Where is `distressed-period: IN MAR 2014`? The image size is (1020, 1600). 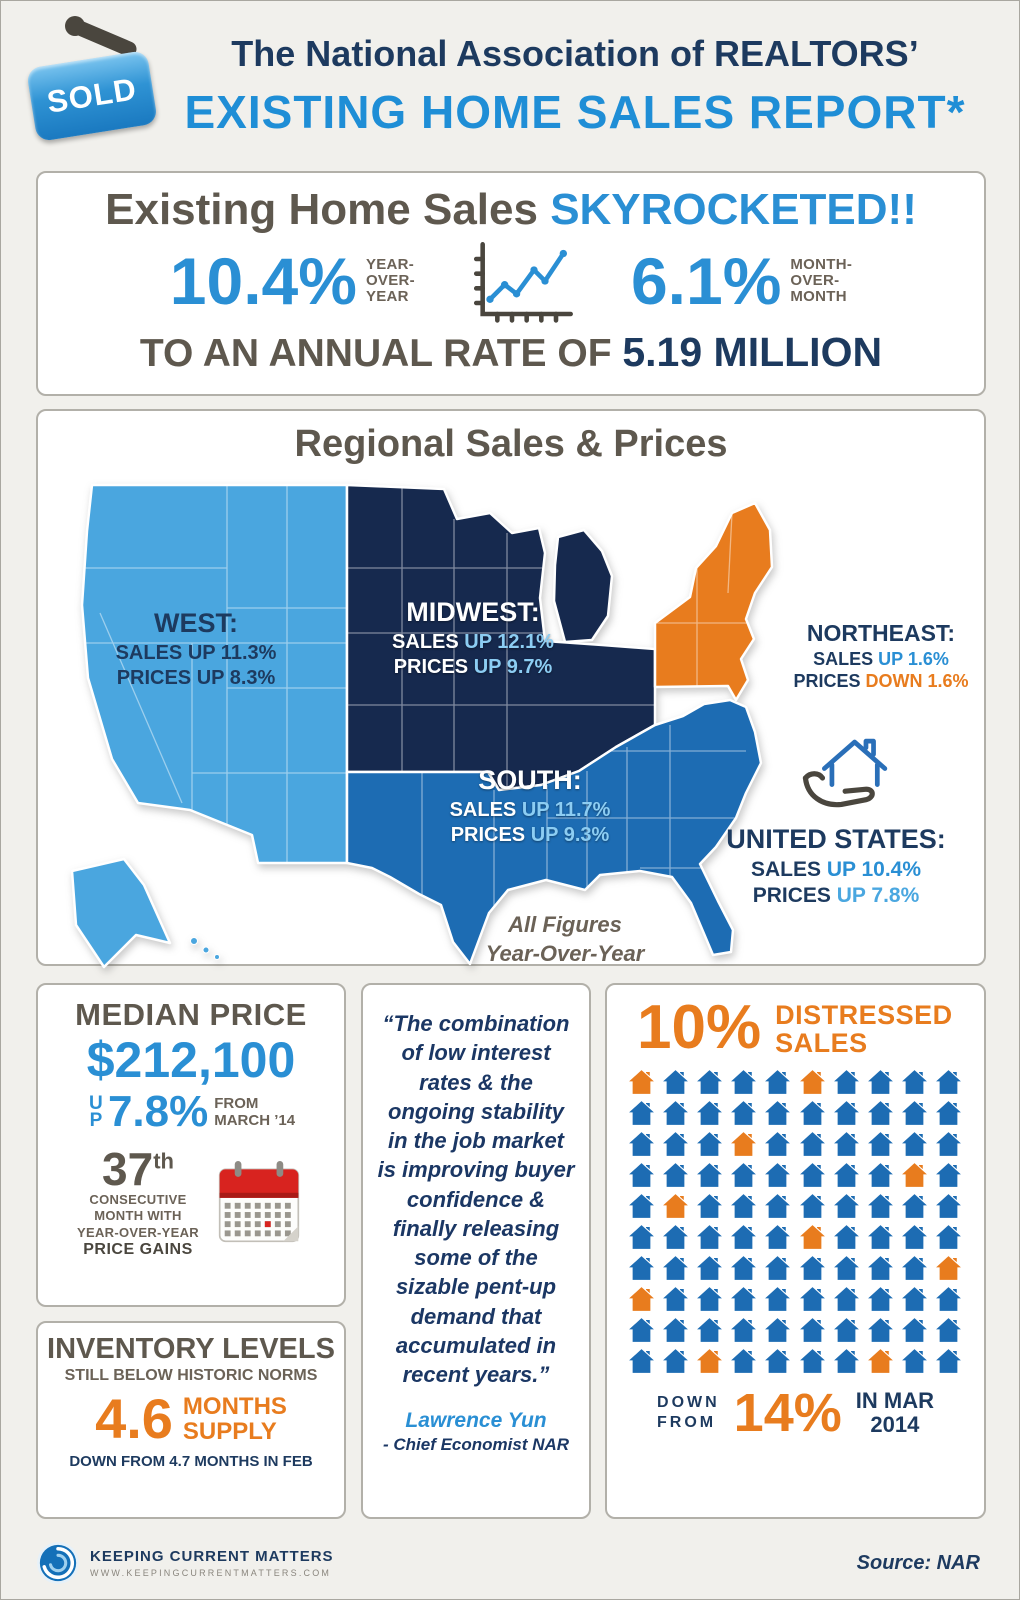 distressed-period: IN MAR 2014 is located at coordinates (895, 1412).